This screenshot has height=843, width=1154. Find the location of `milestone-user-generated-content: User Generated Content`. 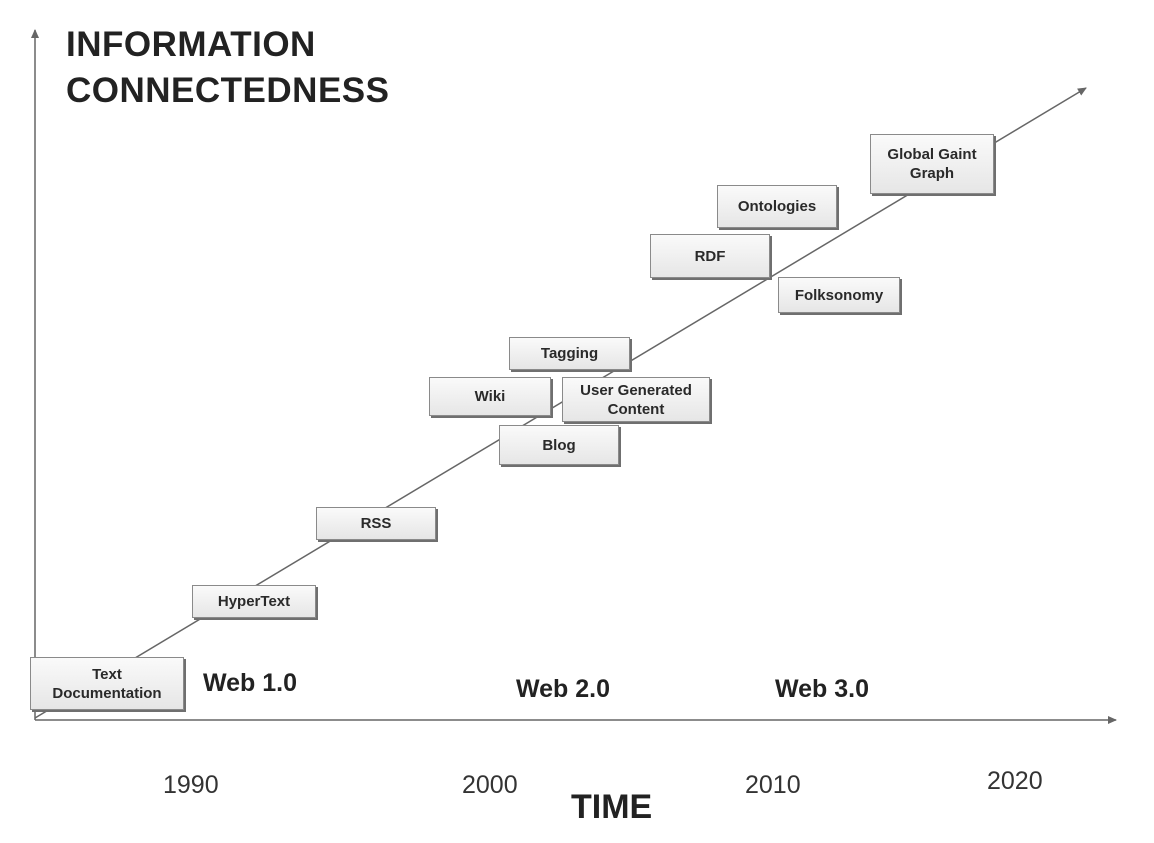

milestone-user-generated-content: User Generated Content is located at coordinates (636, 399).